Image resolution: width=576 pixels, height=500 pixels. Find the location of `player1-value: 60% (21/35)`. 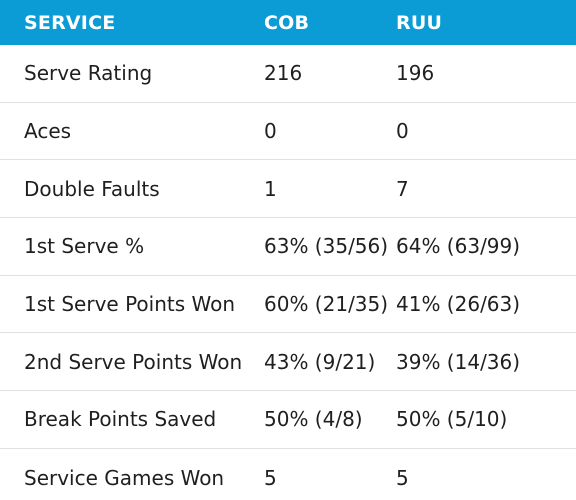

player1-value: 60% (21/35) is located at coordinates (326, 304).